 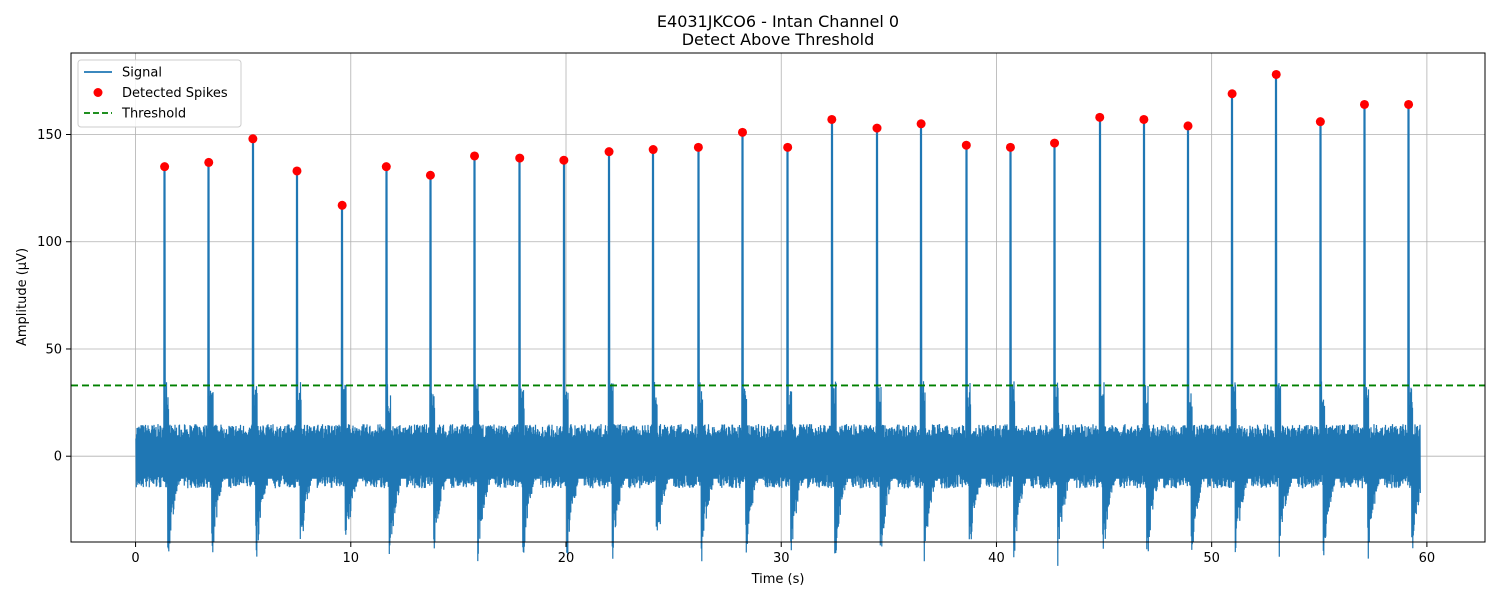 I want to click on legend-box, so click(x=159, y=93).